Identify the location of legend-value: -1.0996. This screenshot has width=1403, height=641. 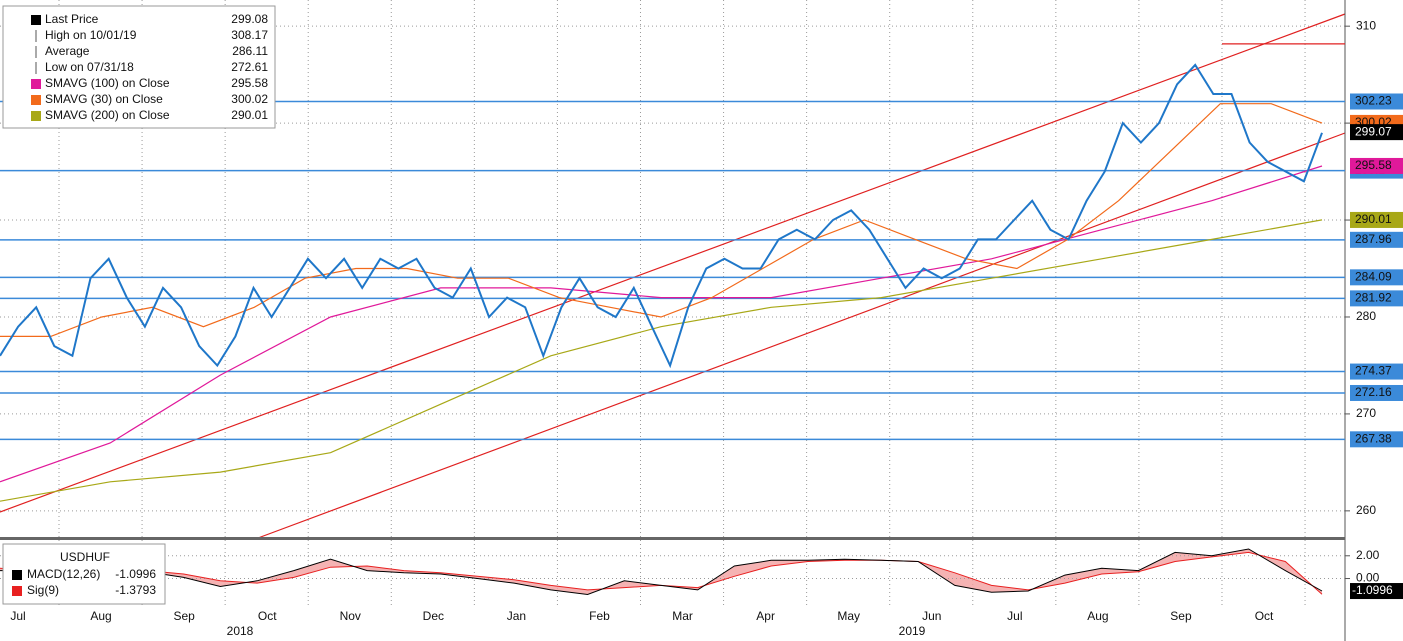
(135, 574).